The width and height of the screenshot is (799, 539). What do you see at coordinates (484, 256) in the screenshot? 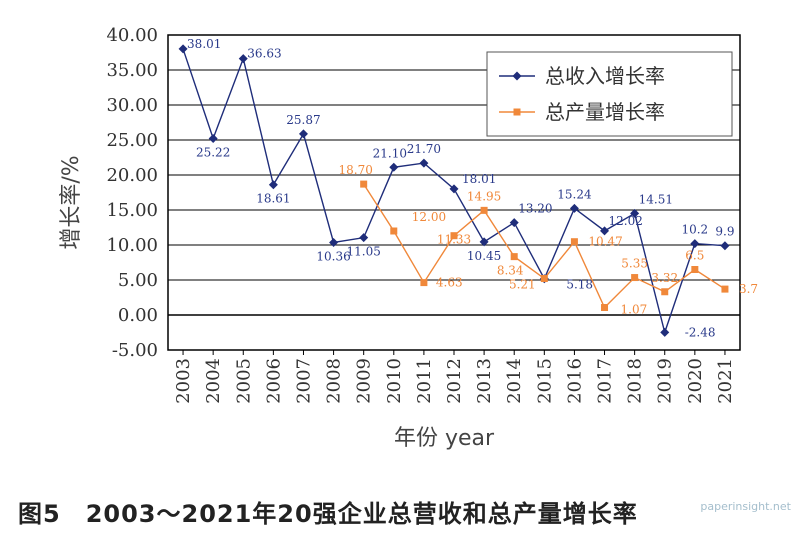
I see `data-label: 10.45` at bounding box center [484, 256].